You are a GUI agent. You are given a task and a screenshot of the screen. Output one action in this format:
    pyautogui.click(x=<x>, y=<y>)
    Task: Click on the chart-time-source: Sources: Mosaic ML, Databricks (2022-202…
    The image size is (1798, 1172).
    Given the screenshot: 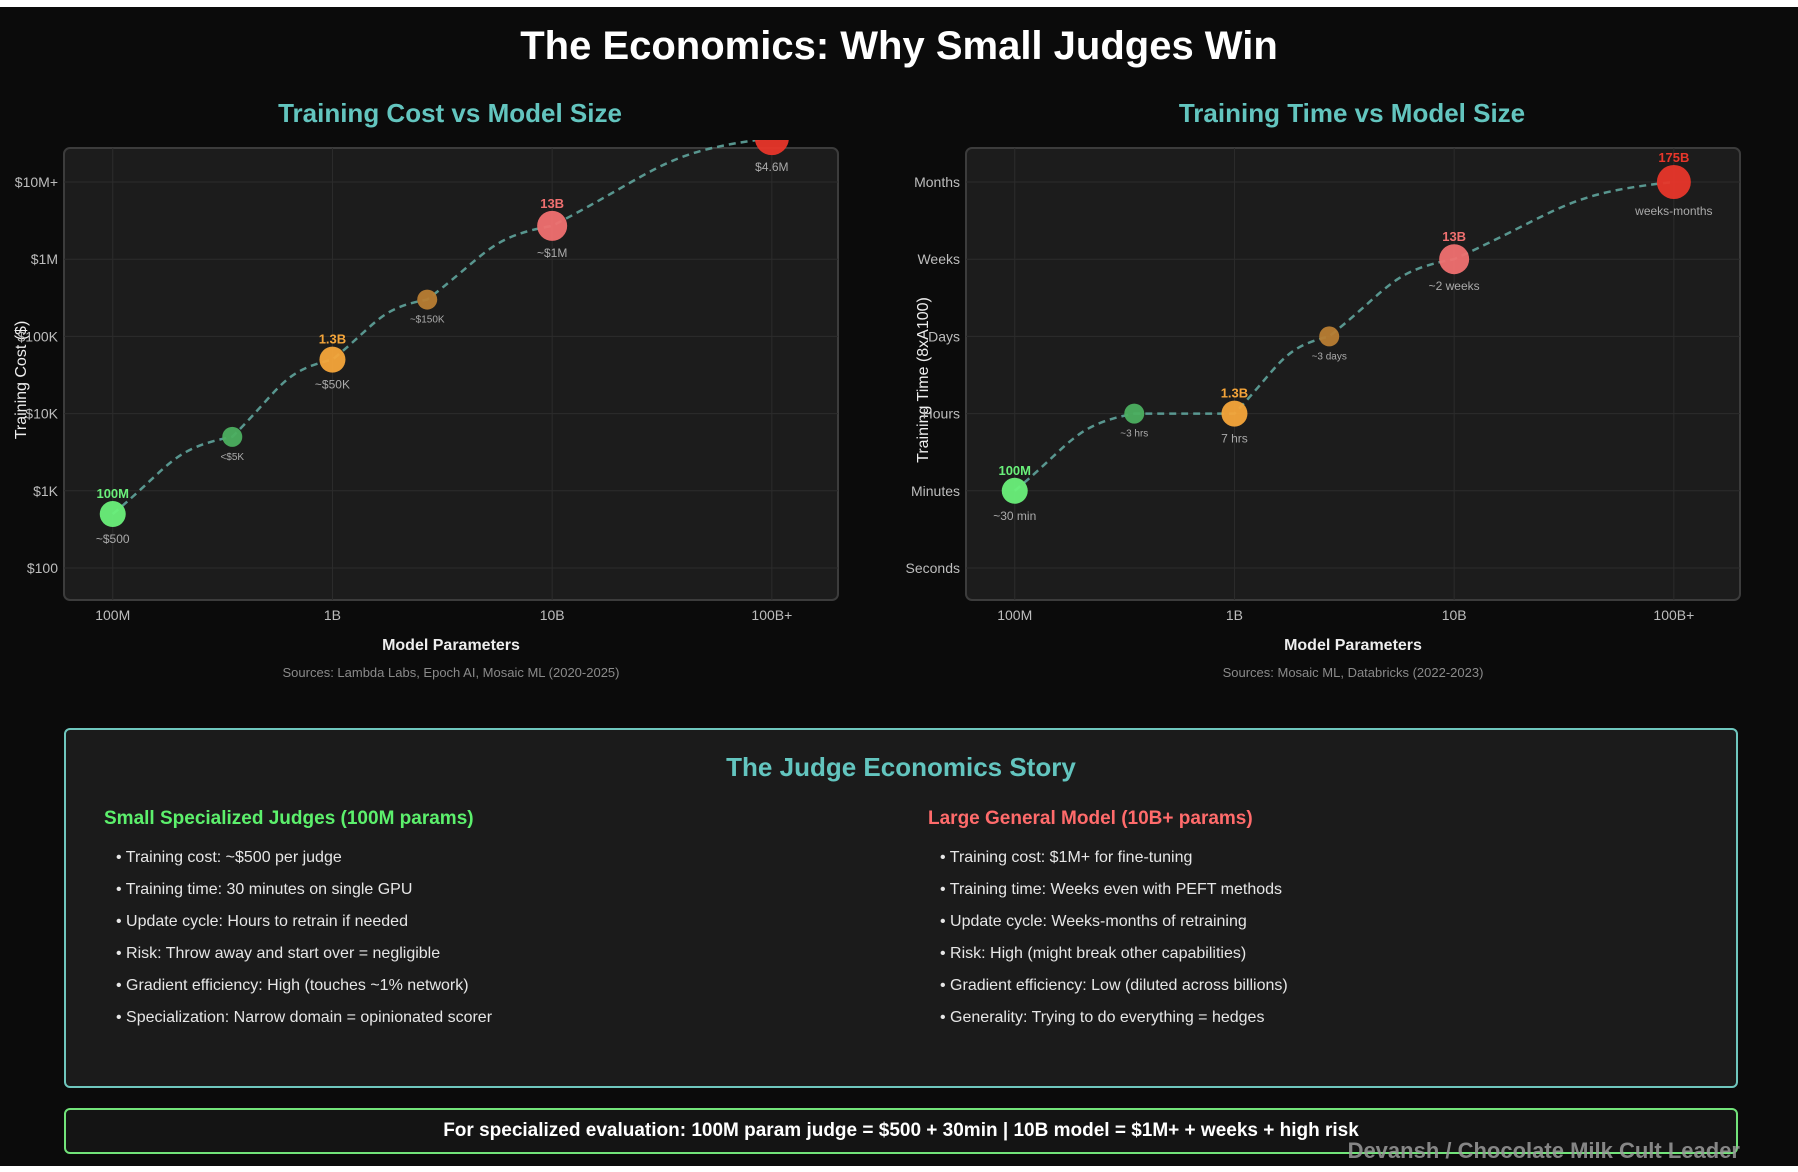 What is the action you would take?
    pyautogui.click(x=1353, y=672)
    